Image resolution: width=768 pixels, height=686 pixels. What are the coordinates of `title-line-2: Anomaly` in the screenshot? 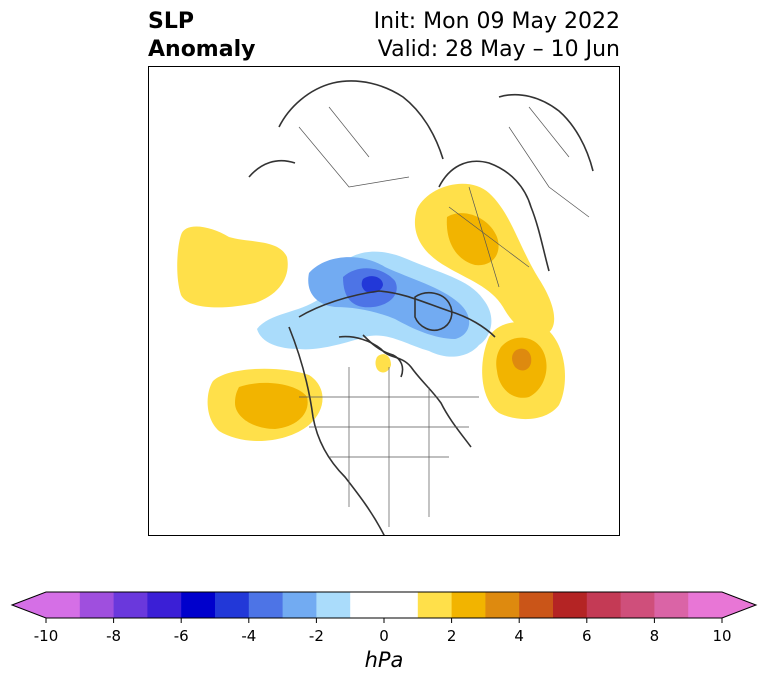 It's located at (202, 49).